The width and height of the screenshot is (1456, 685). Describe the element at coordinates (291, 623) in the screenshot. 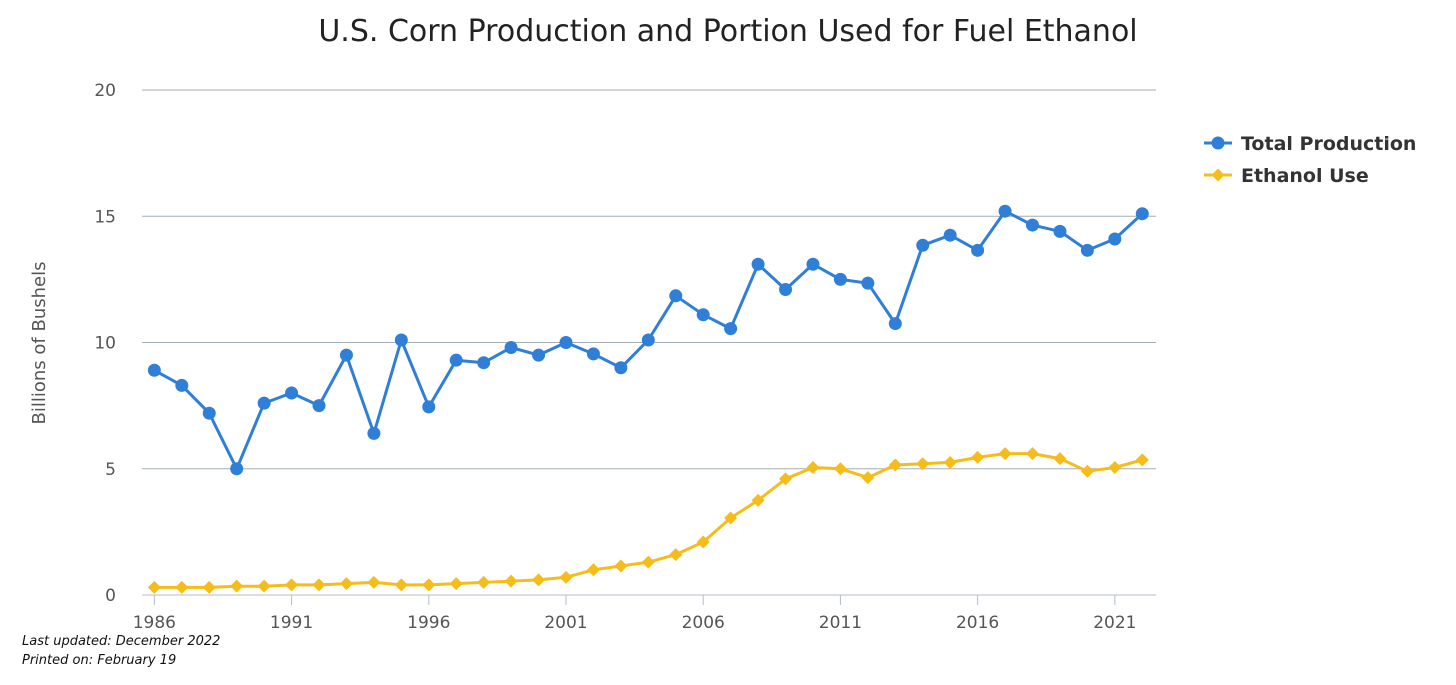

I see `x-tick-label: 1991` at that location.